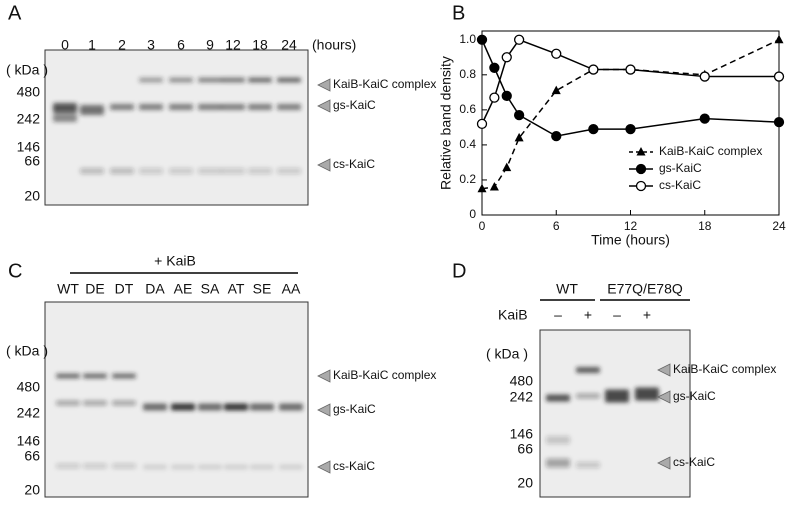 Image resolution: width=787 pixels, height=507 pixels. I want to click on lane-unit: (hours), so click(334, 45).